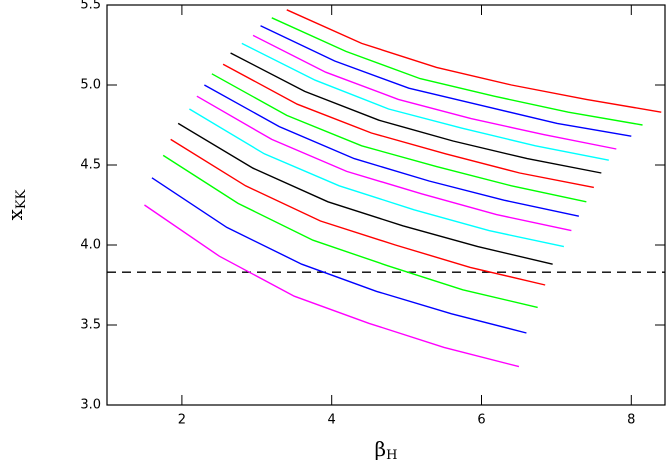  I want to click on x-axis-title: βH, so click(386, 450).